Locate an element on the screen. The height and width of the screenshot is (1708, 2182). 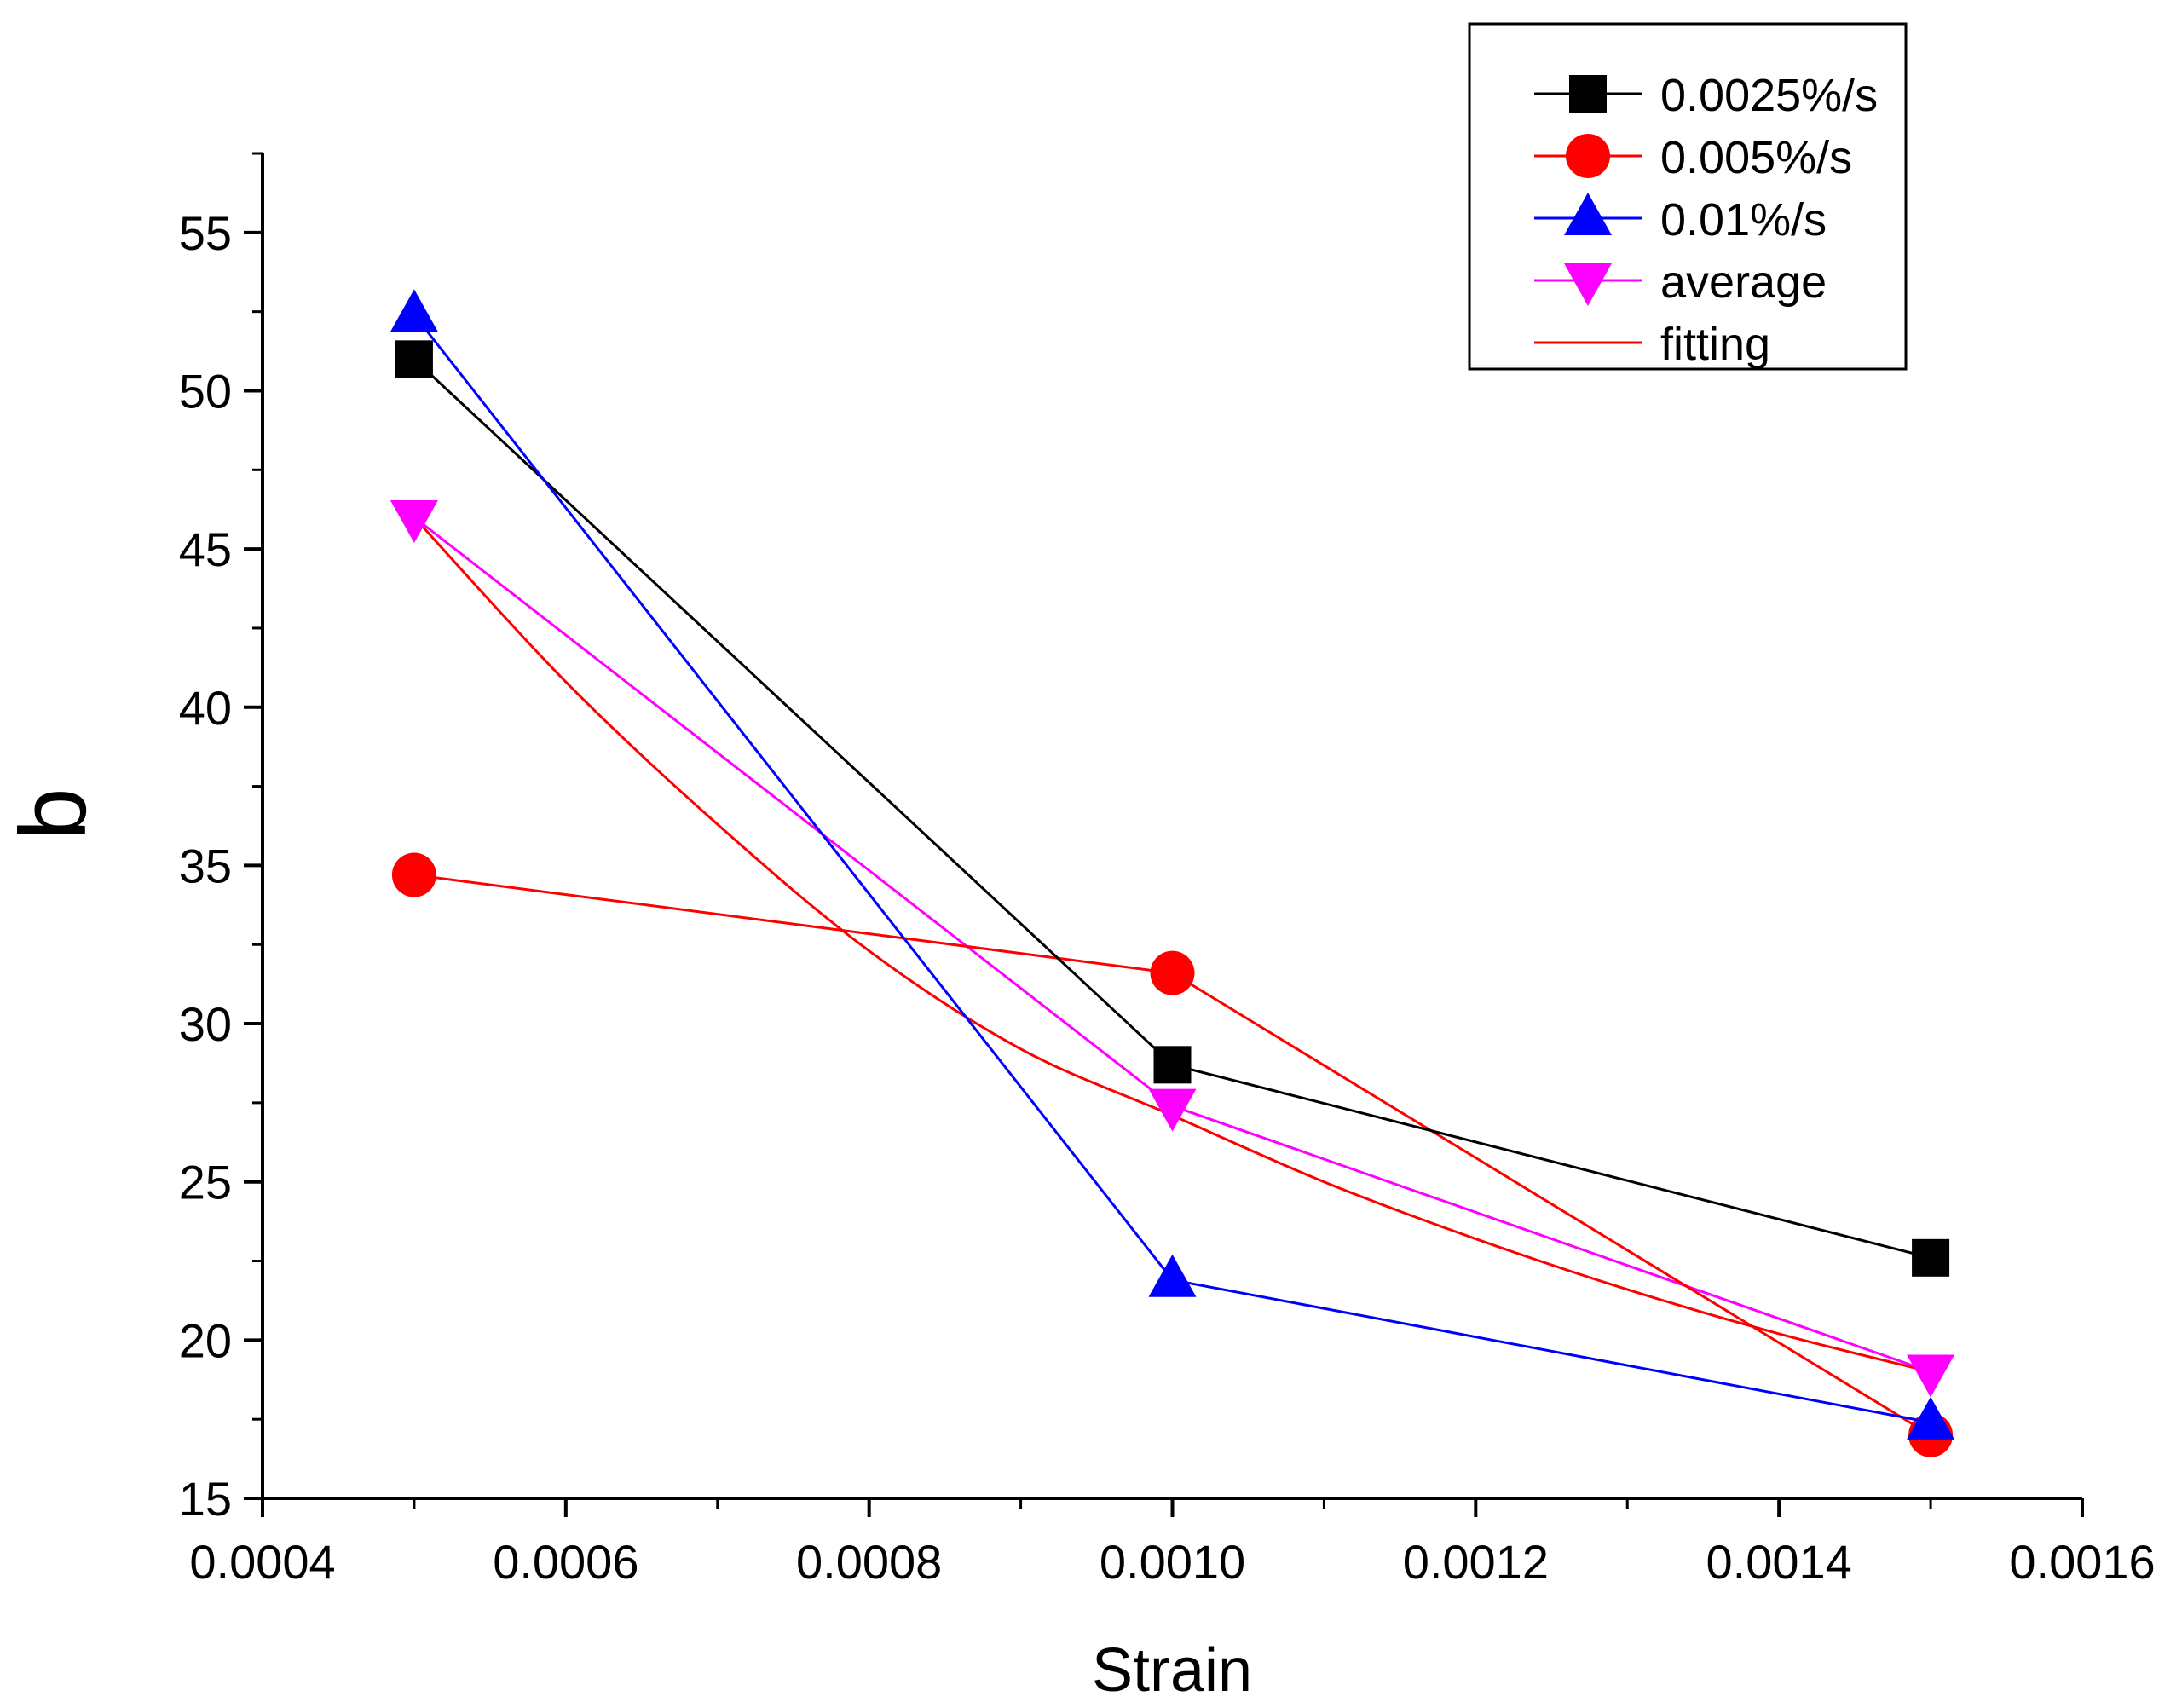
legend: 0.0025%/s 0.005%/s 0.01%/s average fitting is located at coordinates (1688, 196).